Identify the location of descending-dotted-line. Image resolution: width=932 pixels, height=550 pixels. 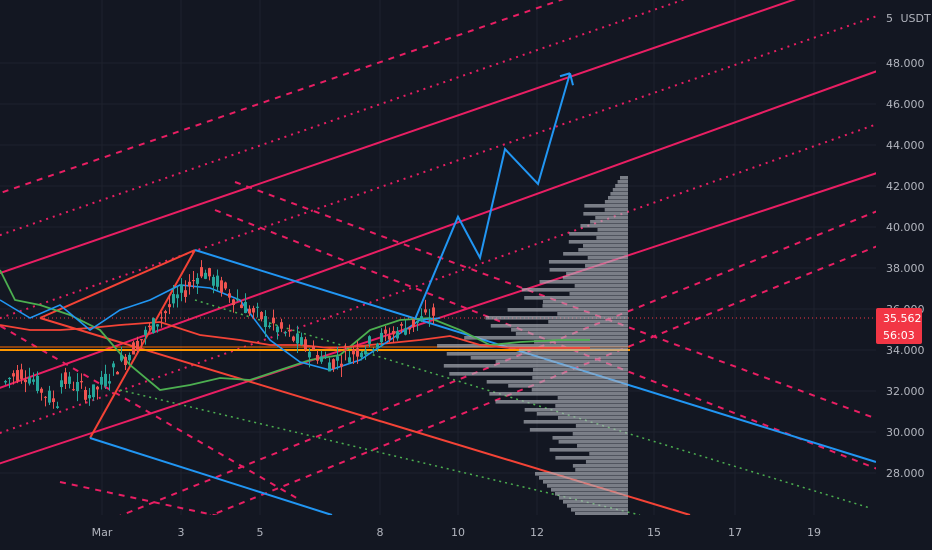
(380, 452).